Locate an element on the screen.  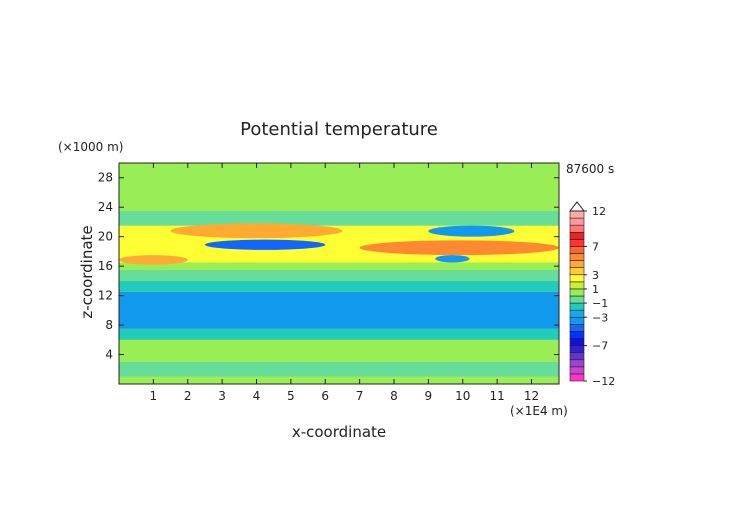
y-tick-label: 20 is located at coordinates (105, 237).